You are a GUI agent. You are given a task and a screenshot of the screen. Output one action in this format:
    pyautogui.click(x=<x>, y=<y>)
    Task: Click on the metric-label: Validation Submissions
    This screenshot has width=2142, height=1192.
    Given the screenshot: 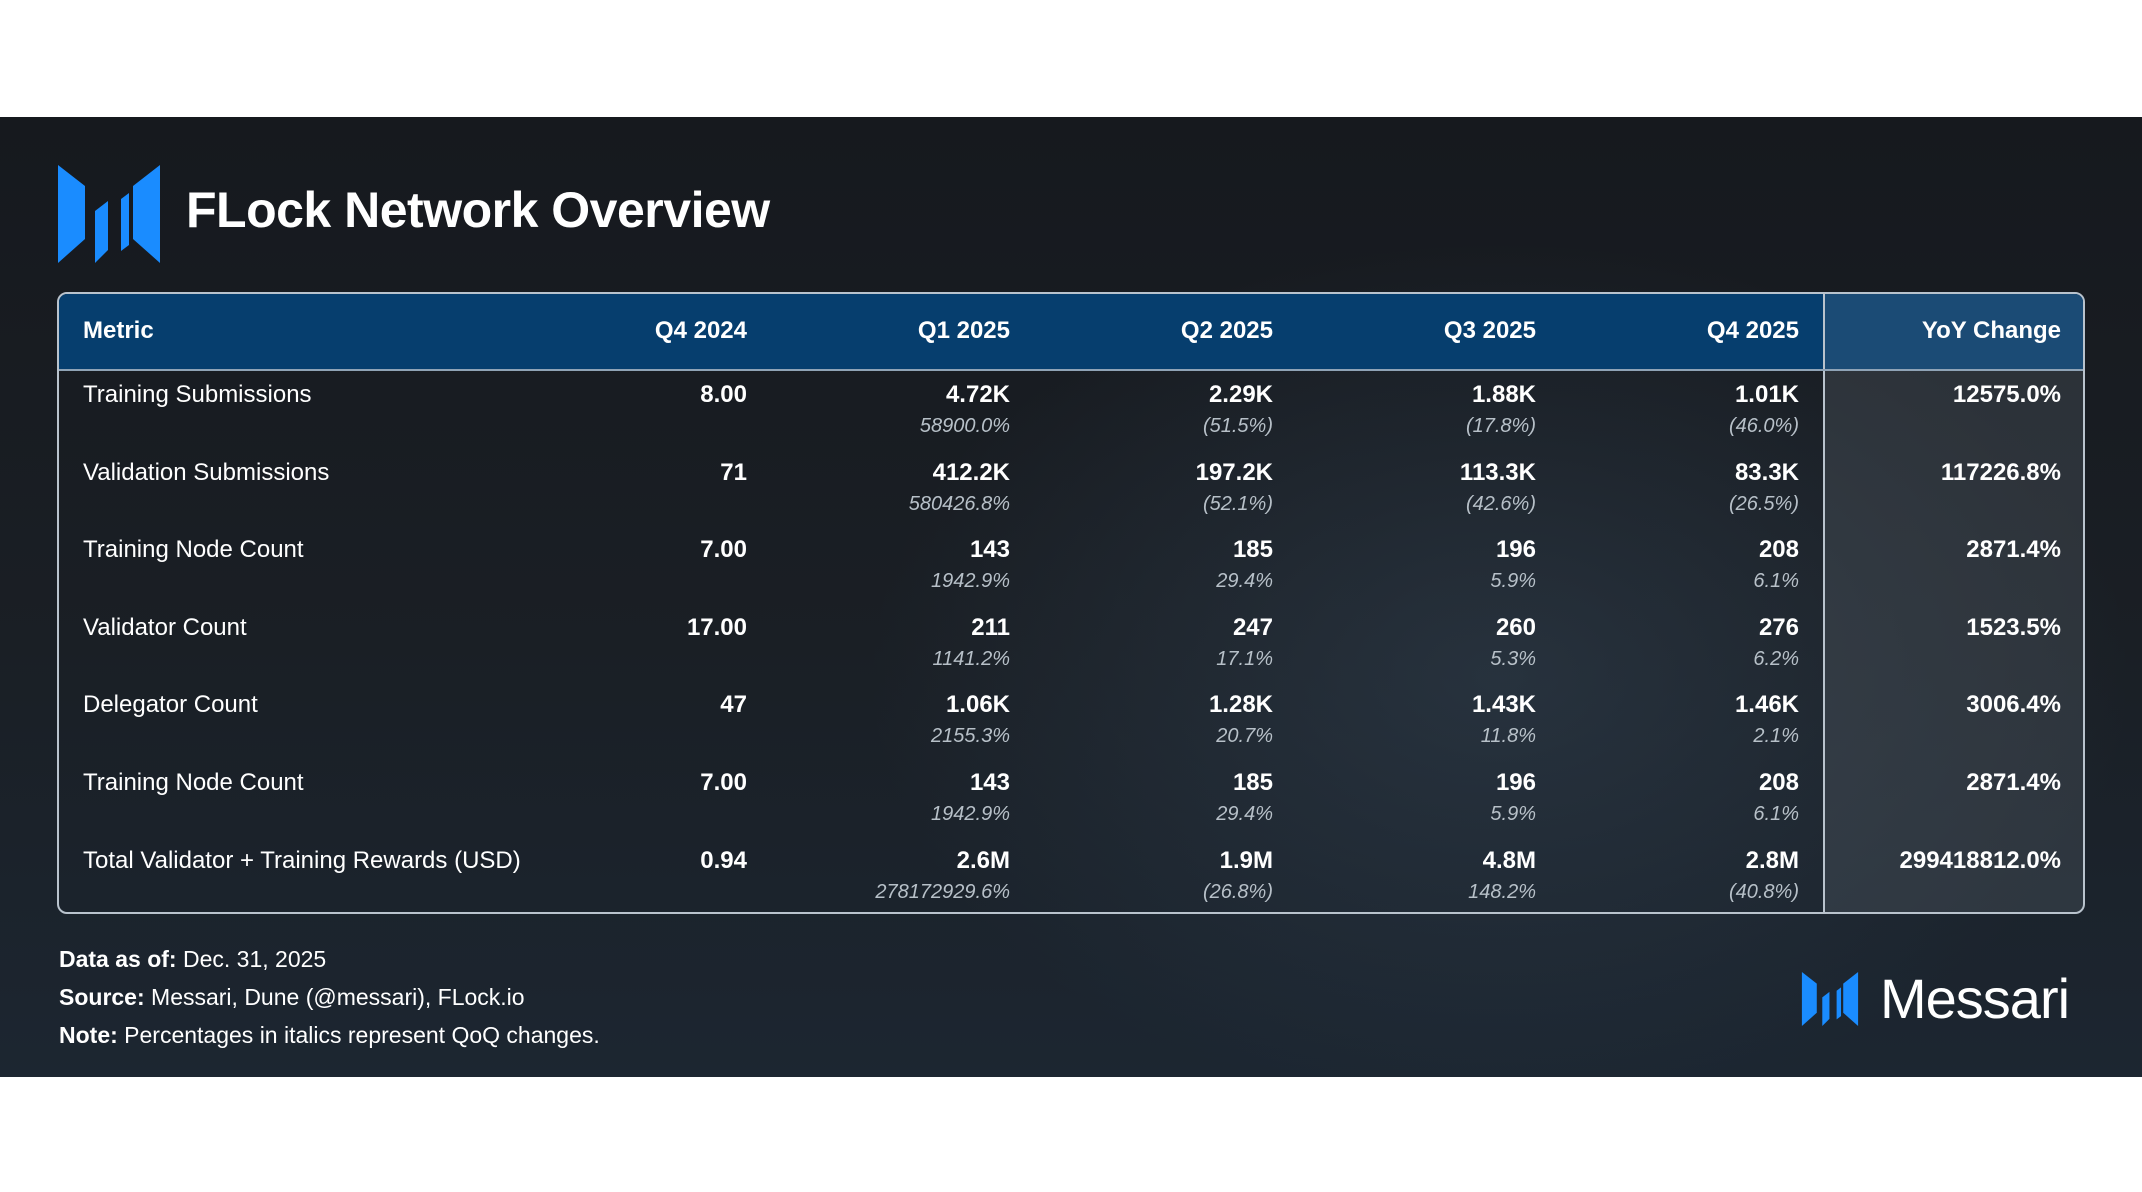 What is the action you would take?
    pyautogui.click(x=206, y=472)
    